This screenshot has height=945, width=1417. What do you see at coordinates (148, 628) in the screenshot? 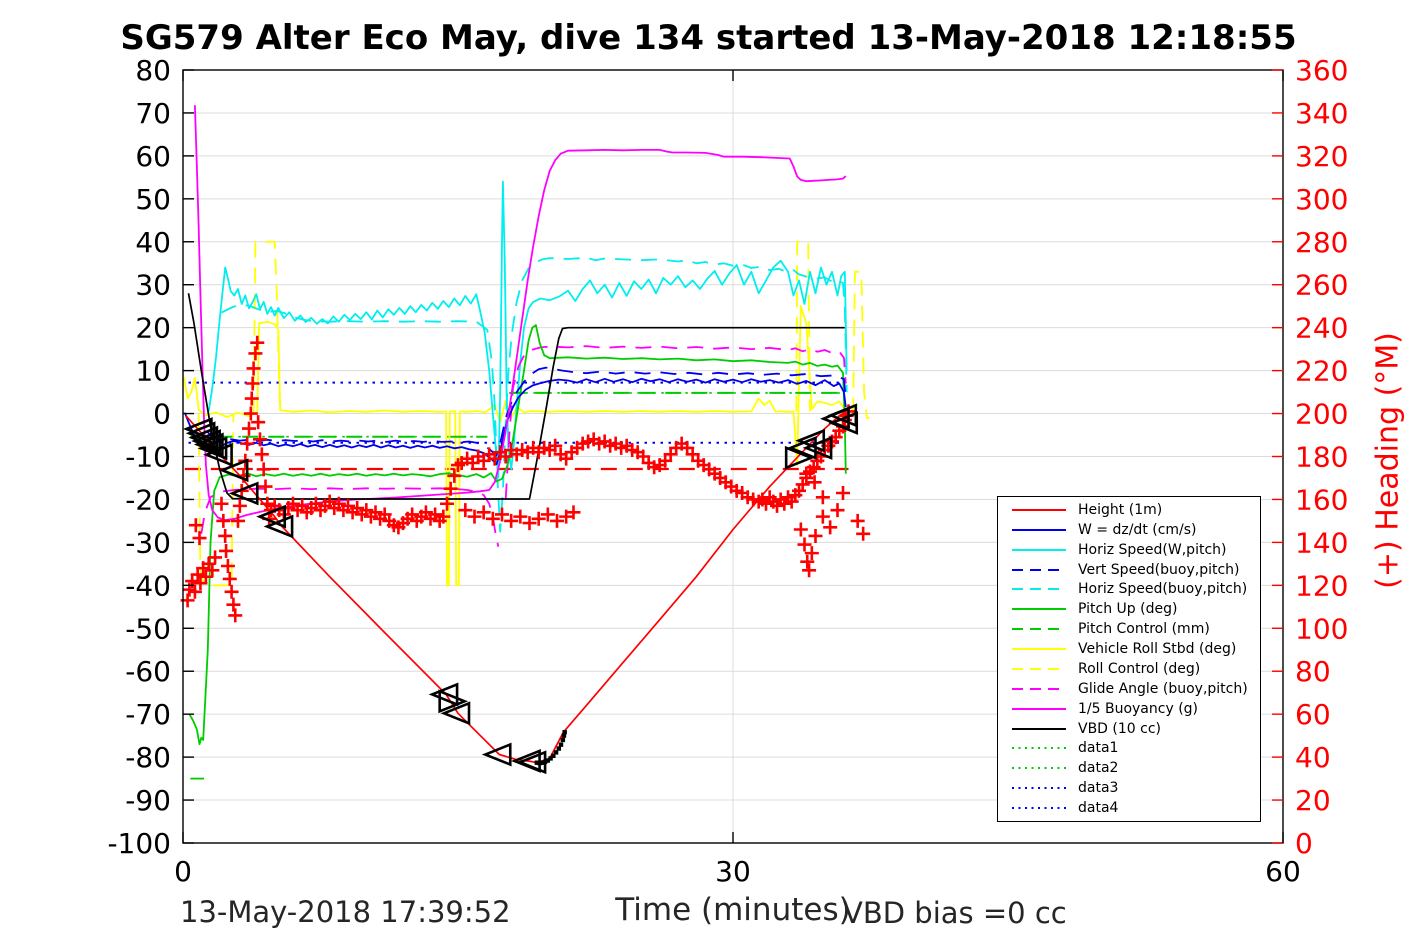
I see `left-tick-label: -50` at bounding box center [148, 628].